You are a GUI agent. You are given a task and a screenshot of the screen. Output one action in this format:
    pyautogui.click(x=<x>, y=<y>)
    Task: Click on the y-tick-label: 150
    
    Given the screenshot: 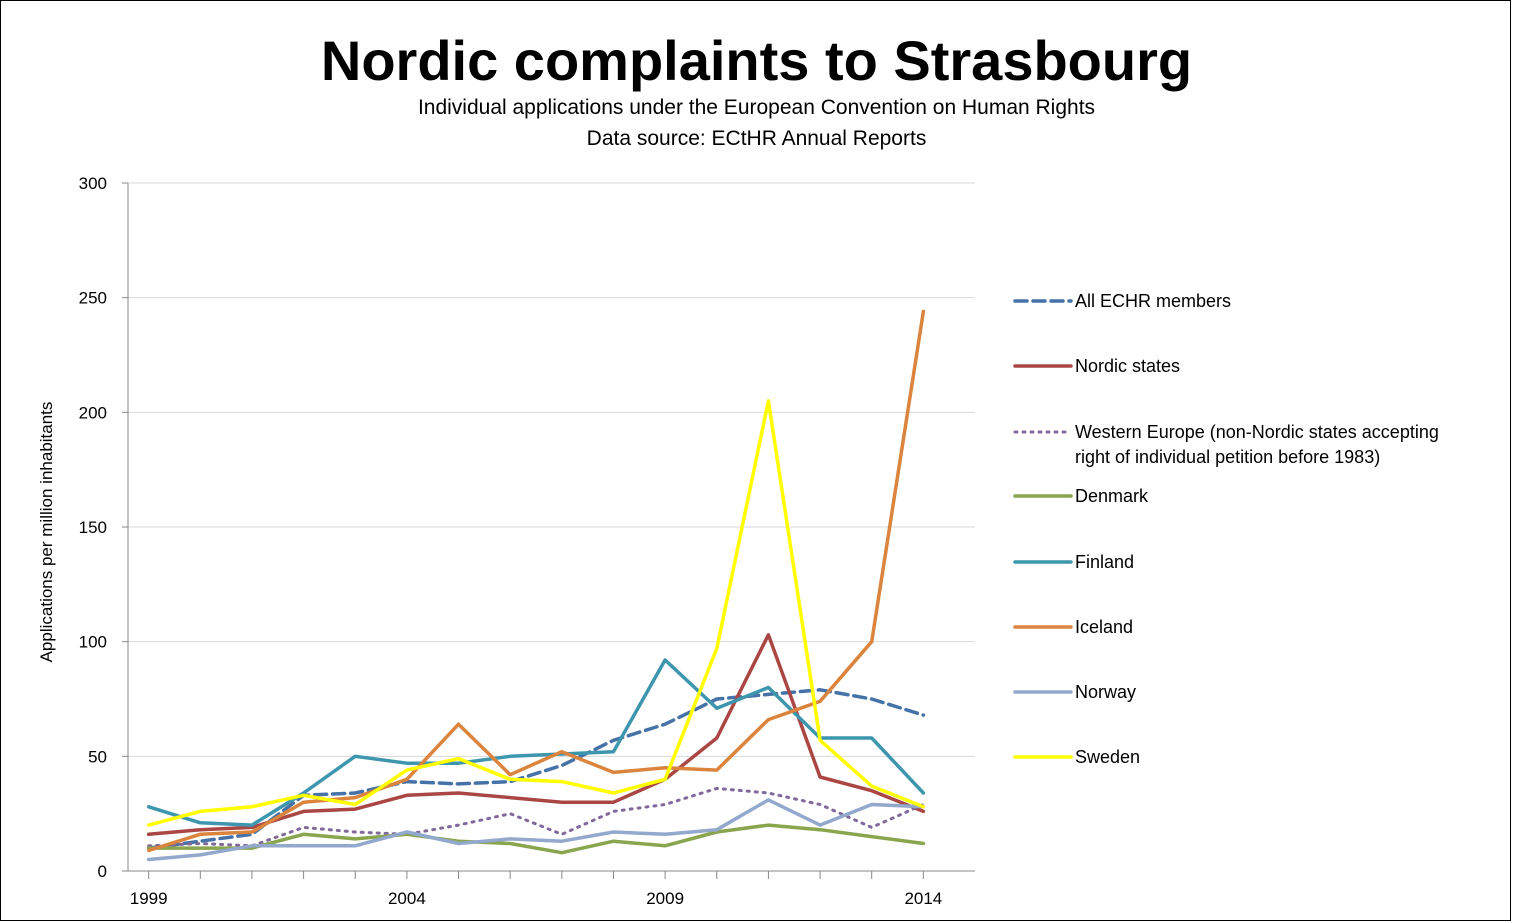 What is the action you would take?
    pyautogui.click(x=93, y=527)
    